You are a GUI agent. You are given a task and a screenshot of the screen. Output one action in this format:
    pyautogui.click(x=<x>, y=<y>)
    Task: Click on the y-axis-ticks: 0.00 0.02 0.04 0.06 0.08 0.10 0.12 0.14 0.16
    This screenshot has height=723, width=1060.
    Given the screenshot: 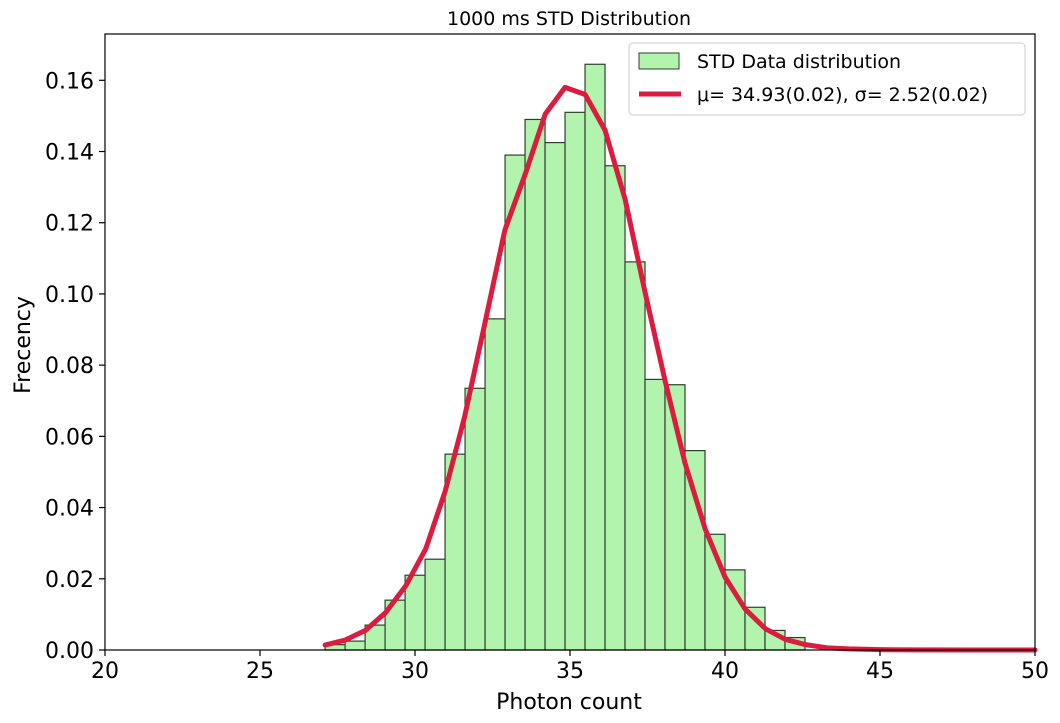 What is the action you would take?
    pyautogui.click(x=75, y=366)
    